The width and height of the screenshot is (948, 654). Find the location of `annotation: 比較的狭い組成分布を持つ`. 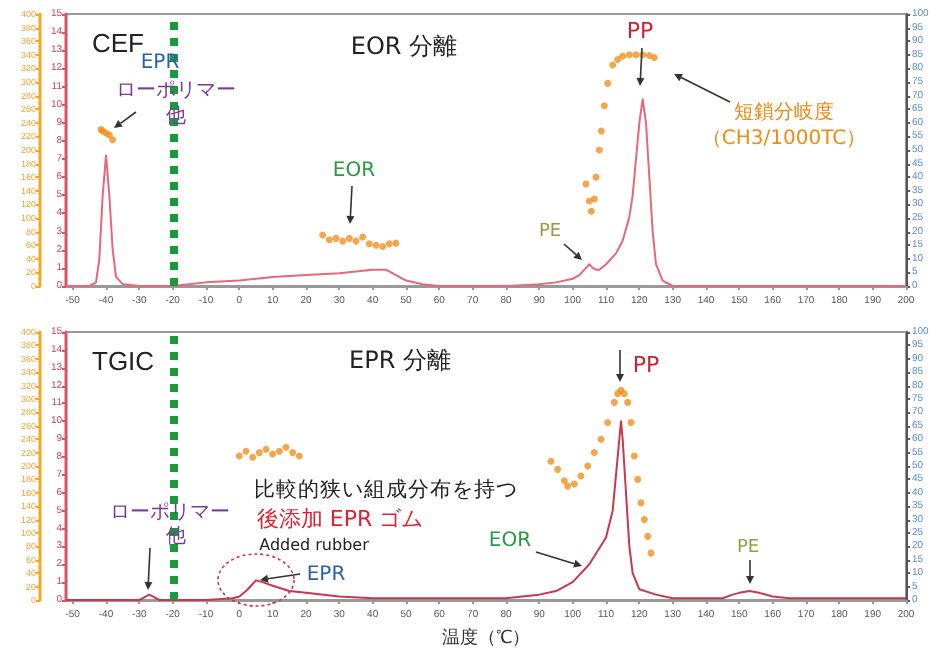

annotation: 比較的狭い組成分布を持つ is located at coordinates (386, 489).